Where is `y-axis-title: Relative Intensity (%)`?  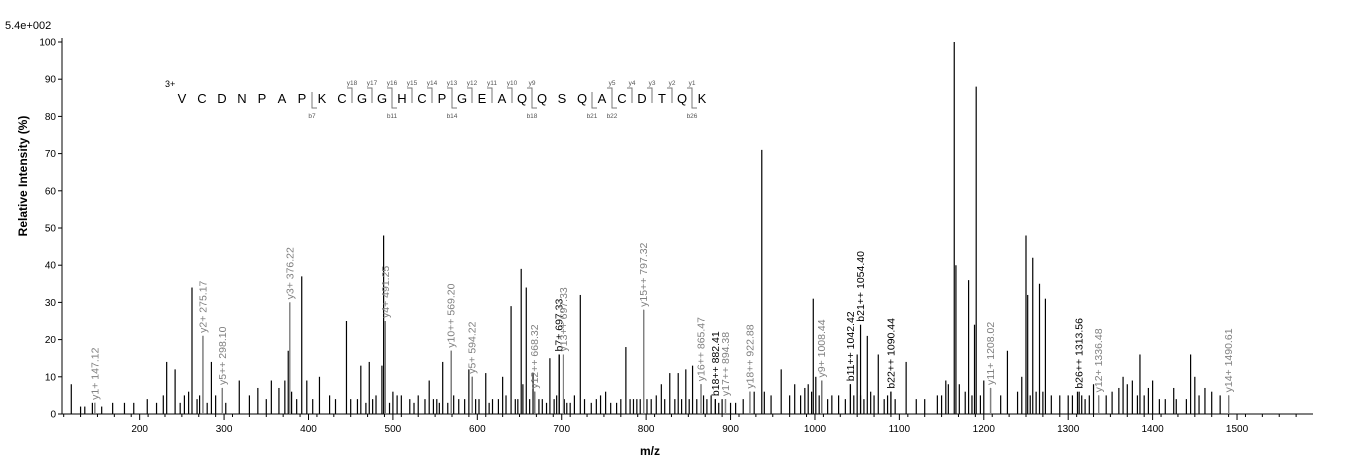
y-axis-title: Relative Intensity (%) is located at coordinates (23, 176).